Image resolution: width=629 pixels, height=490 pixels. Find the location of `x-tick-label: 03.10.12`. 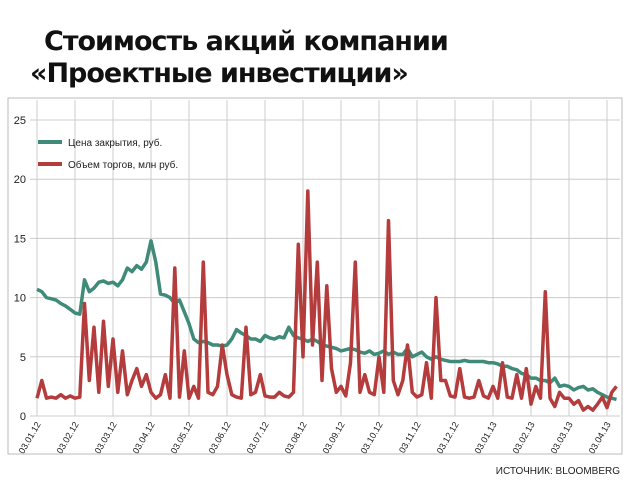

x-tick-label: 03.10.12 is located at coordinates (372, 437).